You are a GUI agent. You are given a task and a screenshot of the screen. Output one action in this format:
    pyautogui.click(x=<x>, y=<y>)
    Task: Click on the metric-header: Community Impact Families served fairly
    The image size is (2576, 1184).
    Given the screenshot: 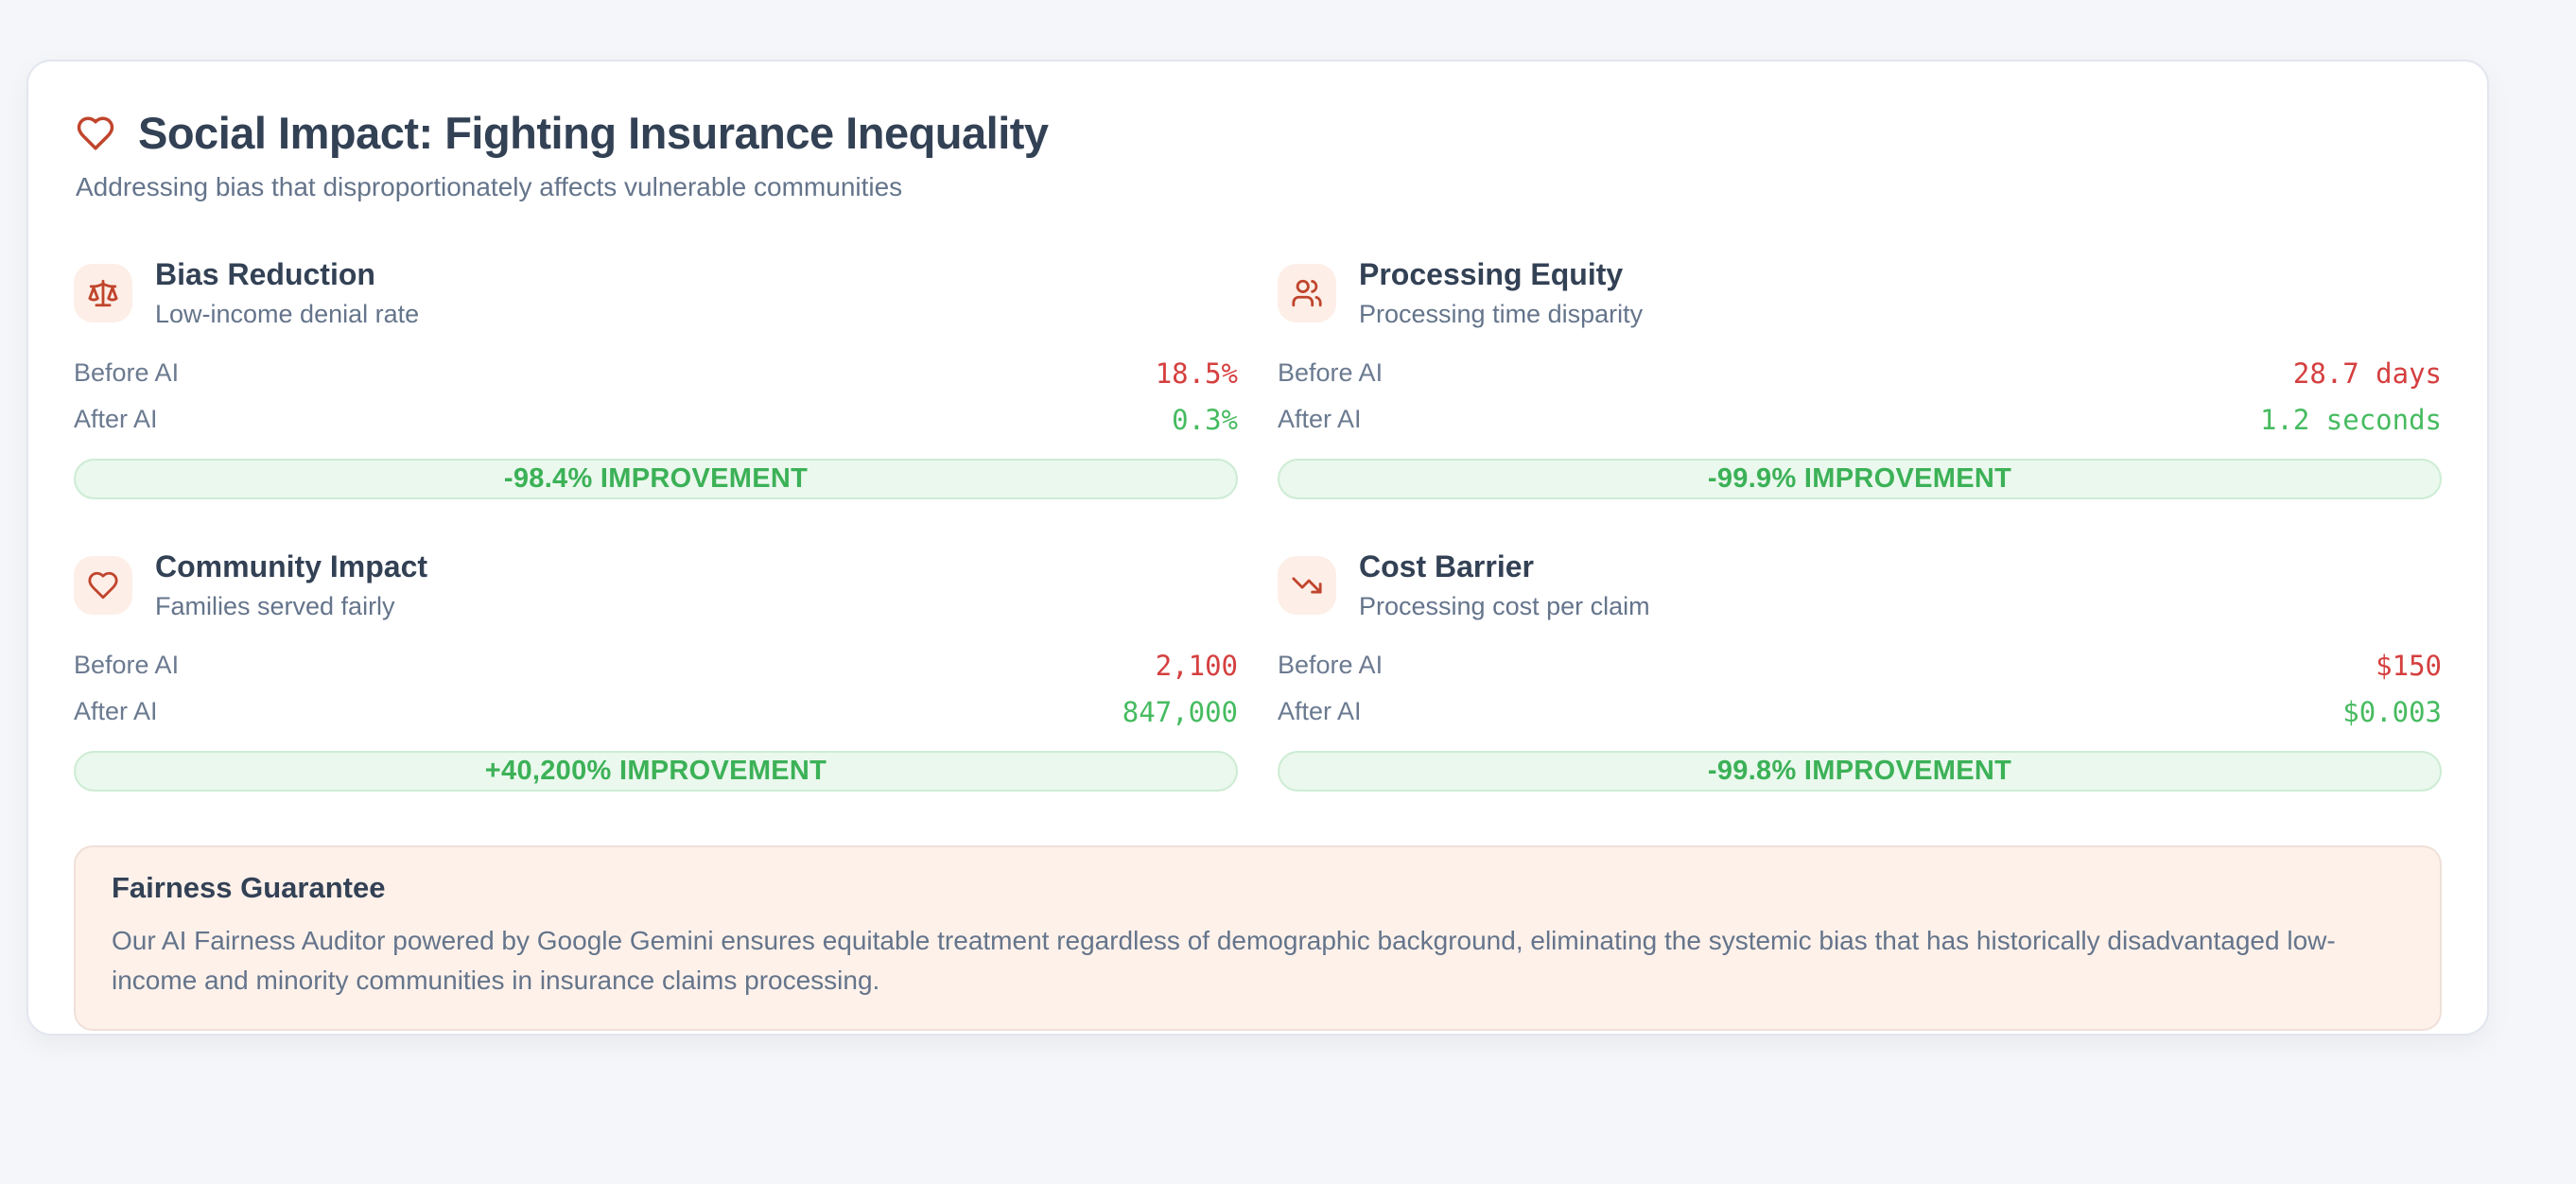 What is the action you would take?
    pyautogui.click(x=656, y=585)
    